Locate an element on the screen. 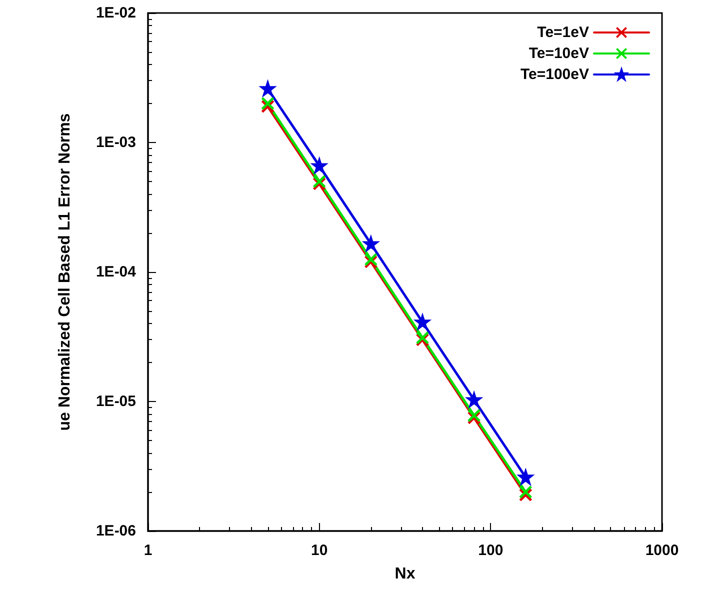 This screenshot has height=601, width=717. y-tick-label: 1E-03 is located at coordinates (116, 142).